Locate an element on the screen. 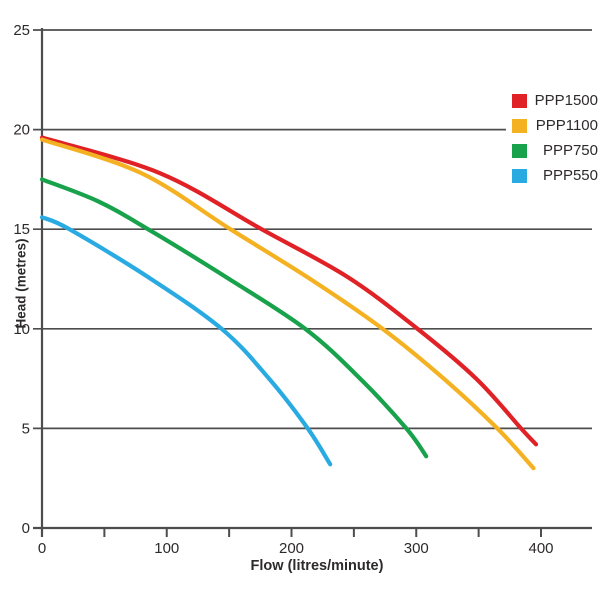  legend-label: PPP1100 is located at coordinates (566, 125).